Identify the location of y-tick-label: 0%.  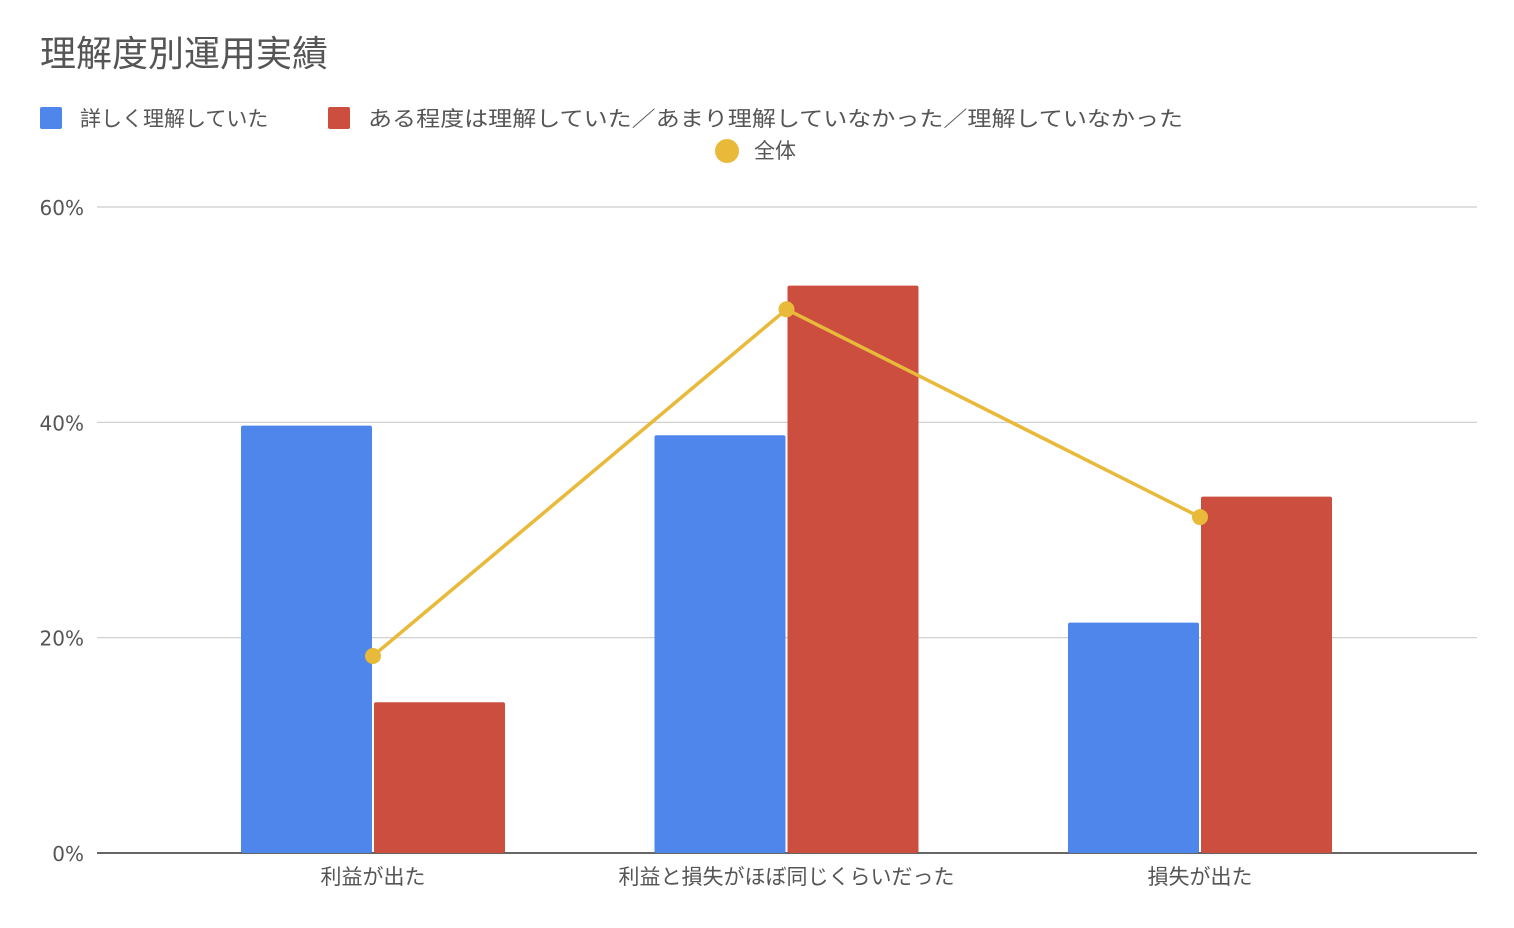
(68, 854).